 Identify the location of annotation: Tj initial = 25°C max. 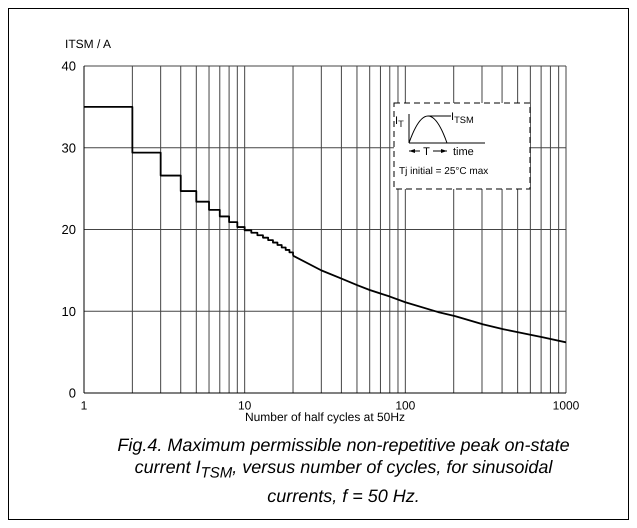
(443, 171).